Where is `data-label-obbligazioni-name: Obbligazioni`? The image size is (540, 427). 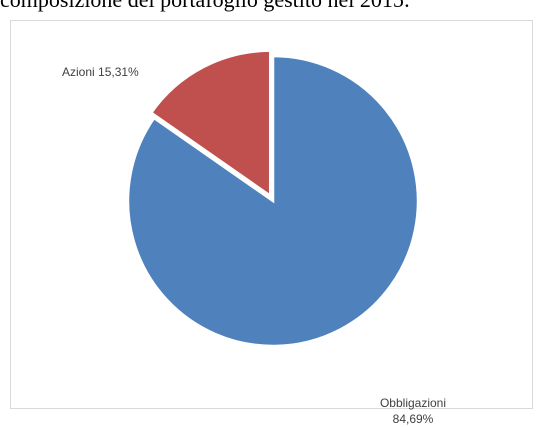
data-label-obbligazioni-name: Obbligazioni is located at coordinates (413, 403).